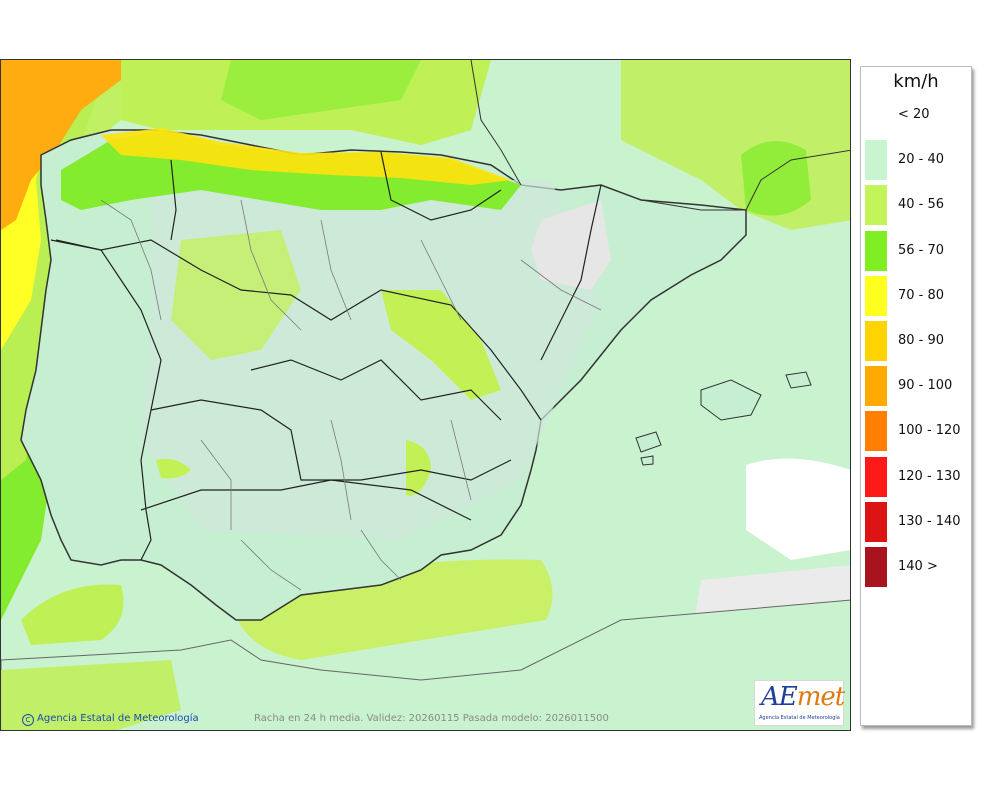  Describe the element at coordinates (929, 431) in the screenshot. I see `legend-label: 100 - 120` at that location.